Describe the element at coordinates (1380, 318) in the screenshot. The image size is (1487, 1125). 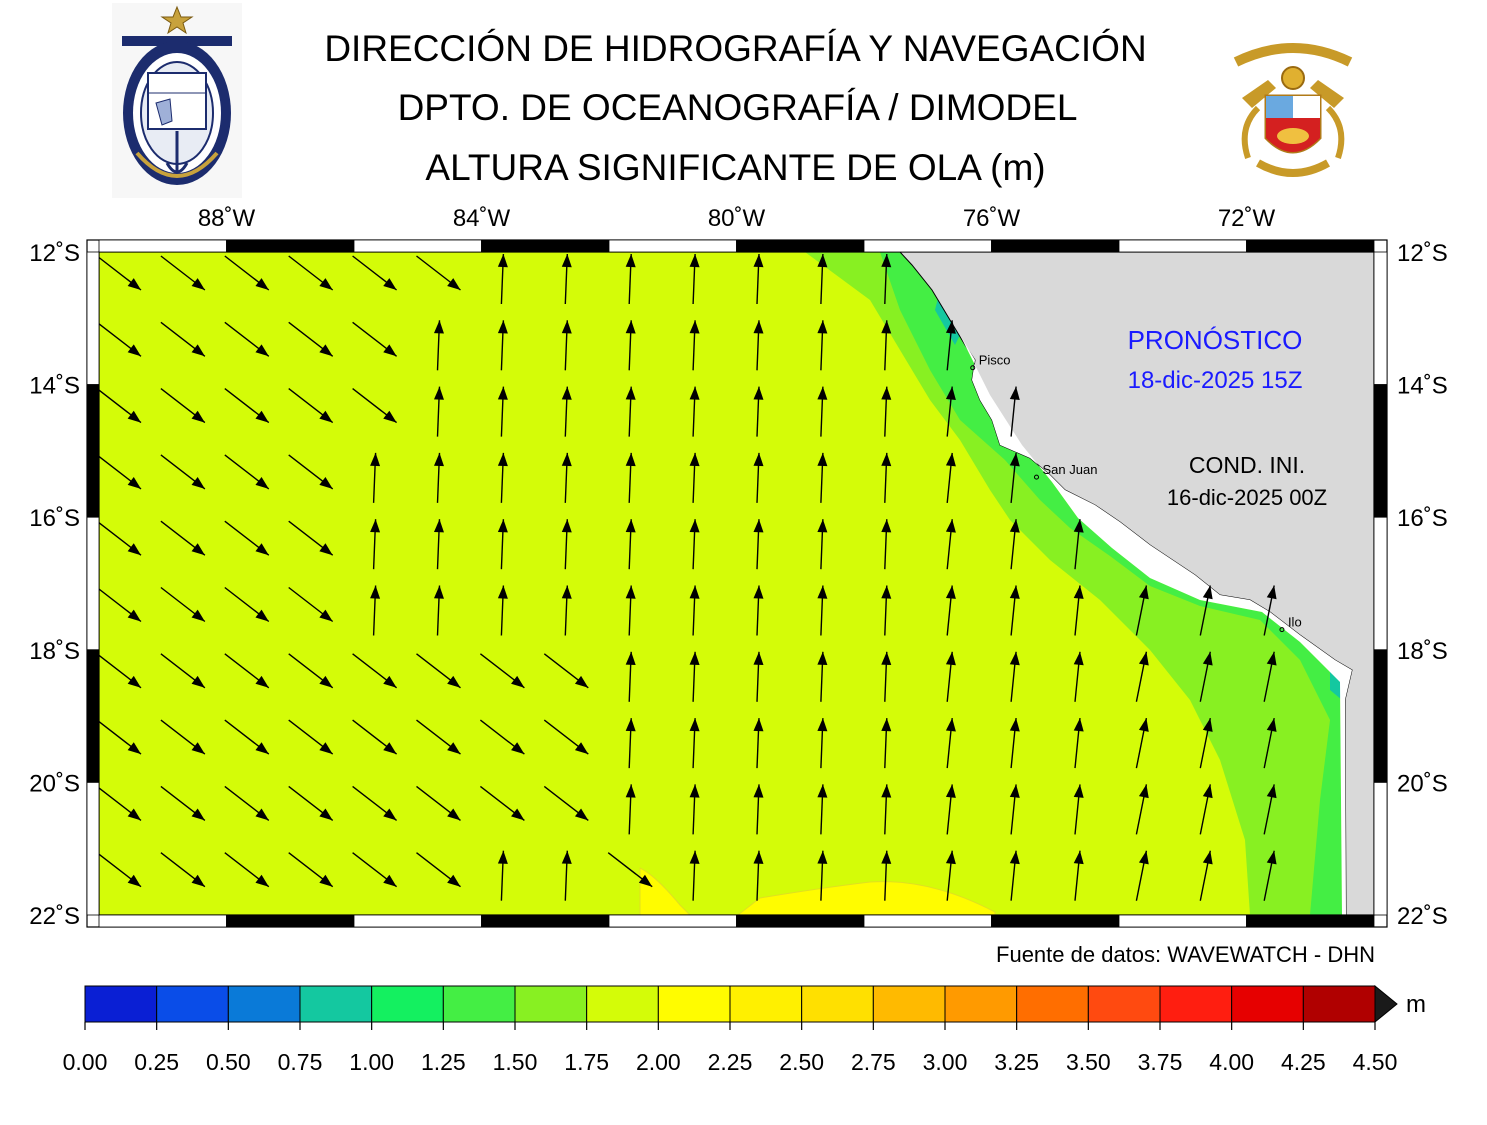
I see `frame-tick-right` at that location.